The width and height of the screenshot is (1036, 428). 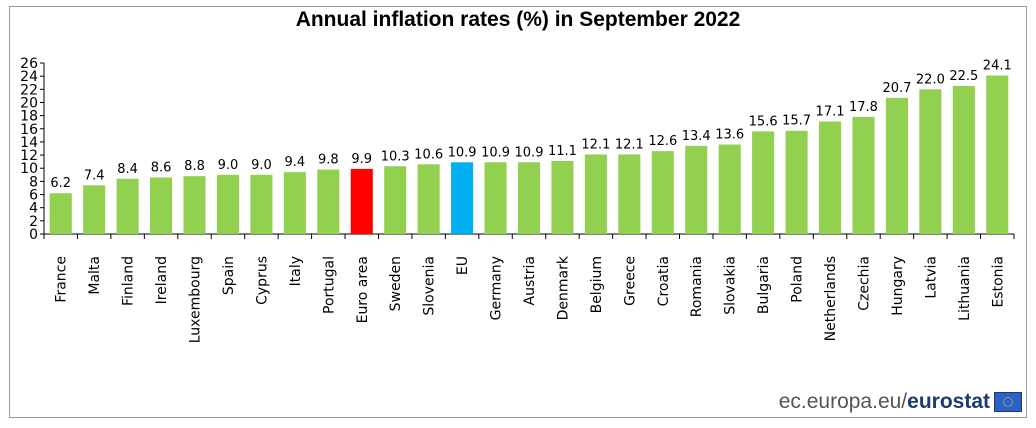 What do you see at coordinates (998, 282) in the screenshot?
I see `category-label: Estonia` at bounding box center [998, 282].